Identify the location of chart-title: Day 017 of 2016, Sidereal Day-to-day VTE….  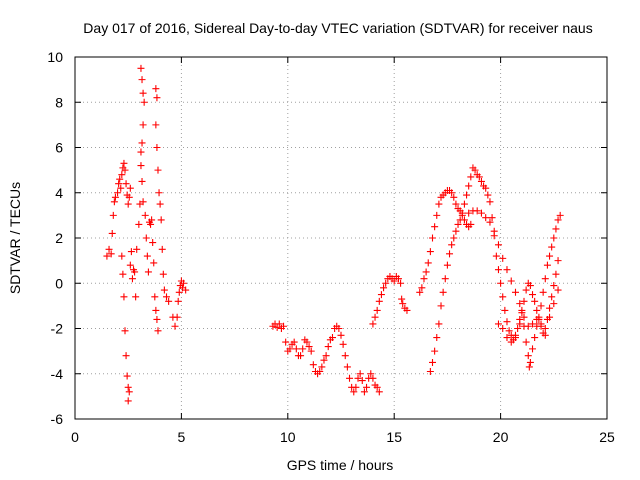
(337, 28).